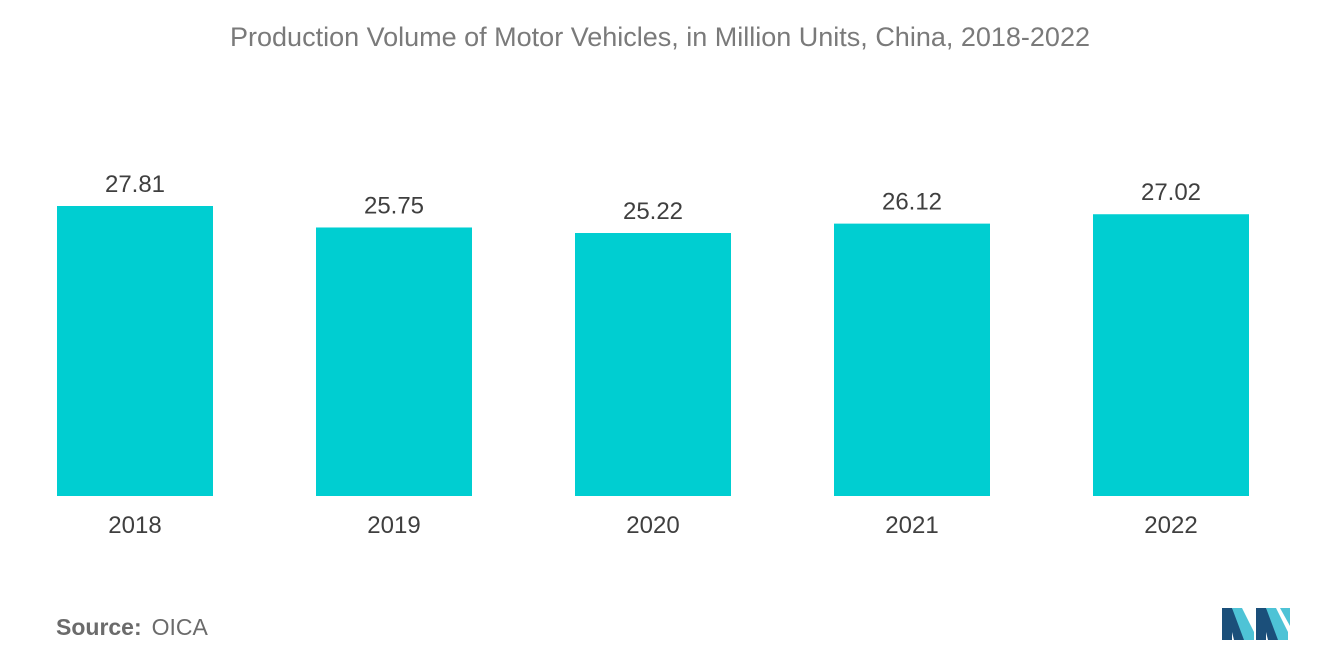  I want to click on value-label-2019: 25.75, so click(394, 205).